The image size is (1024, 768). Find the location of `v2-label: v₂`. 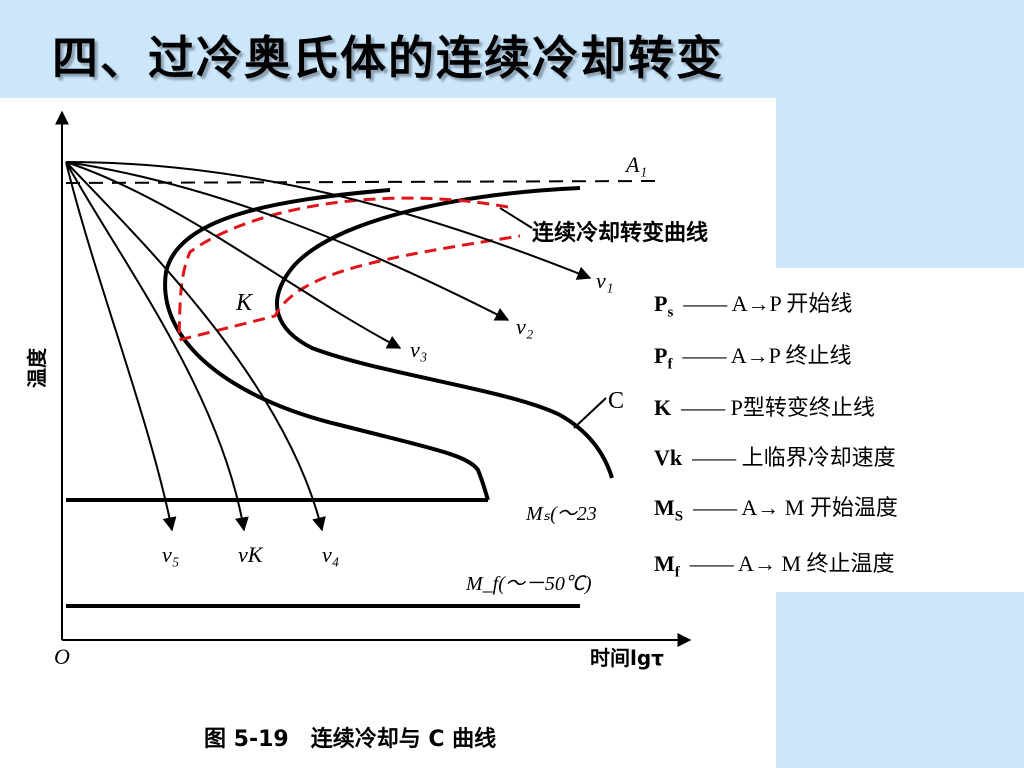

v2-label: v₂ is located at coordinates (525, 326).